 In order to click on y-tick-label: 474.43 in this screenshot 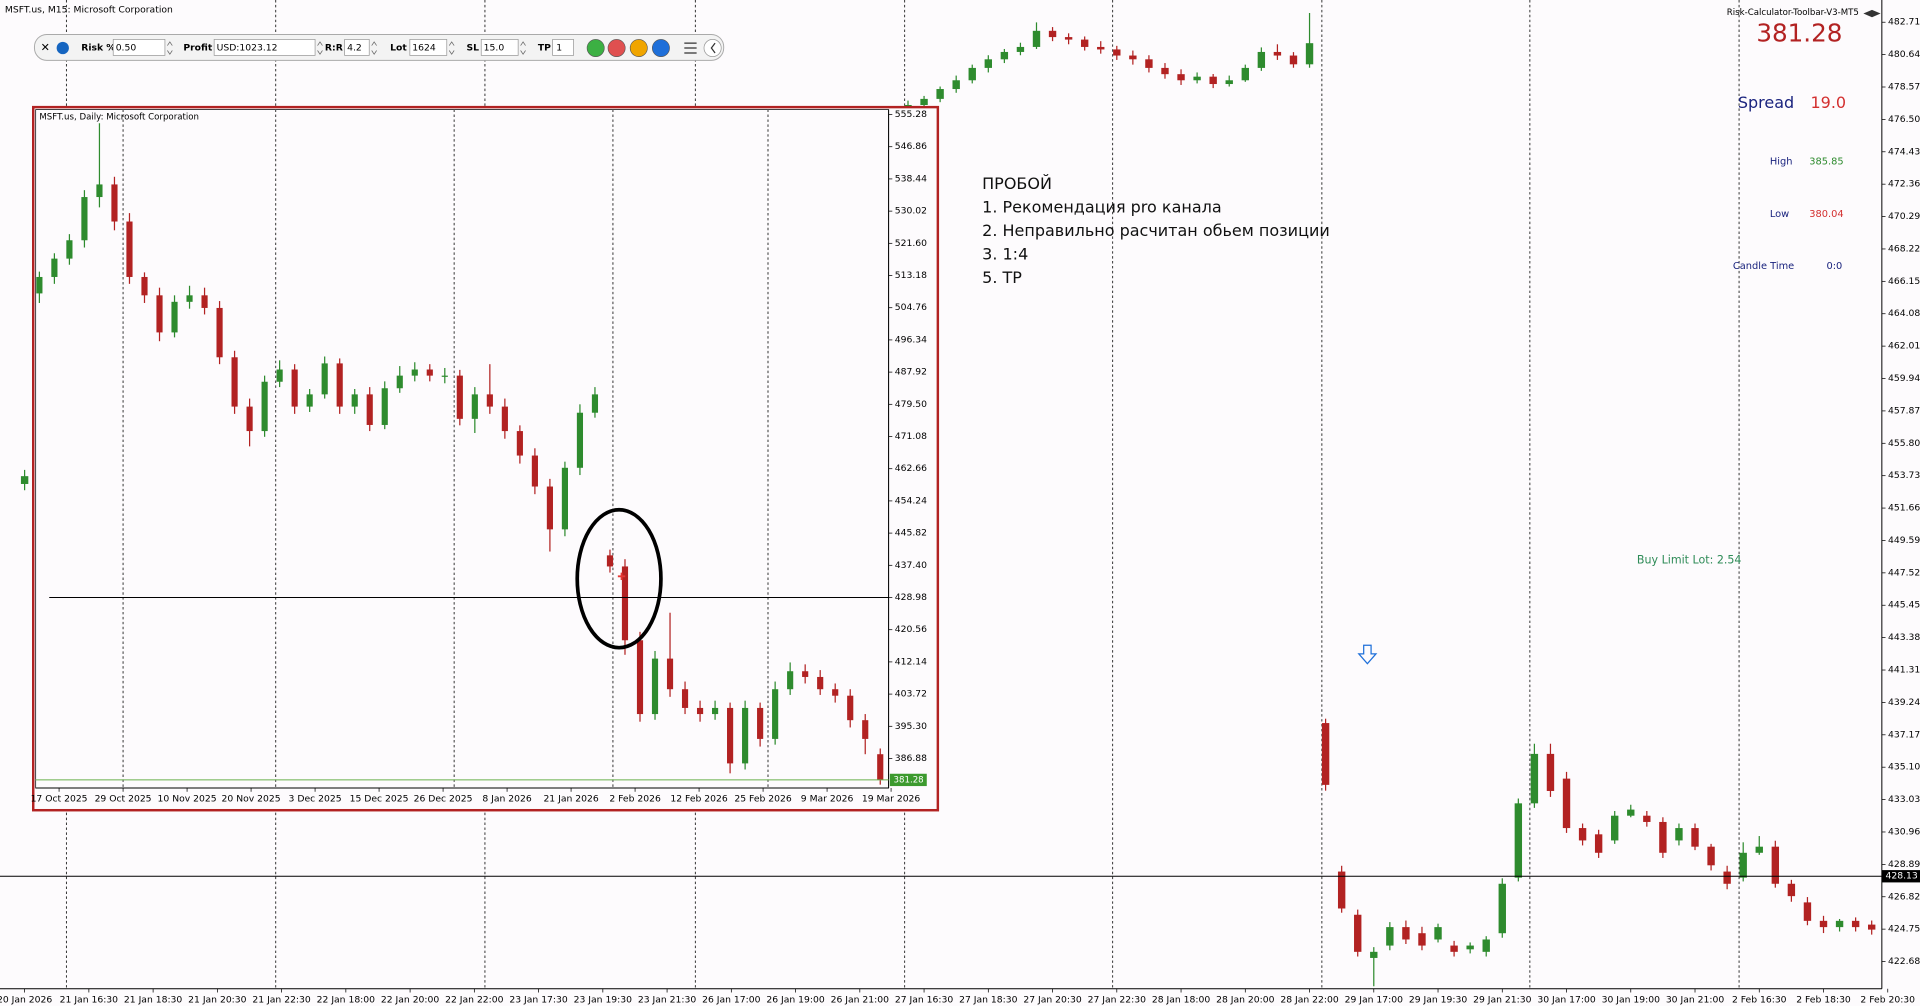, I will do `click(1904, 151)`.